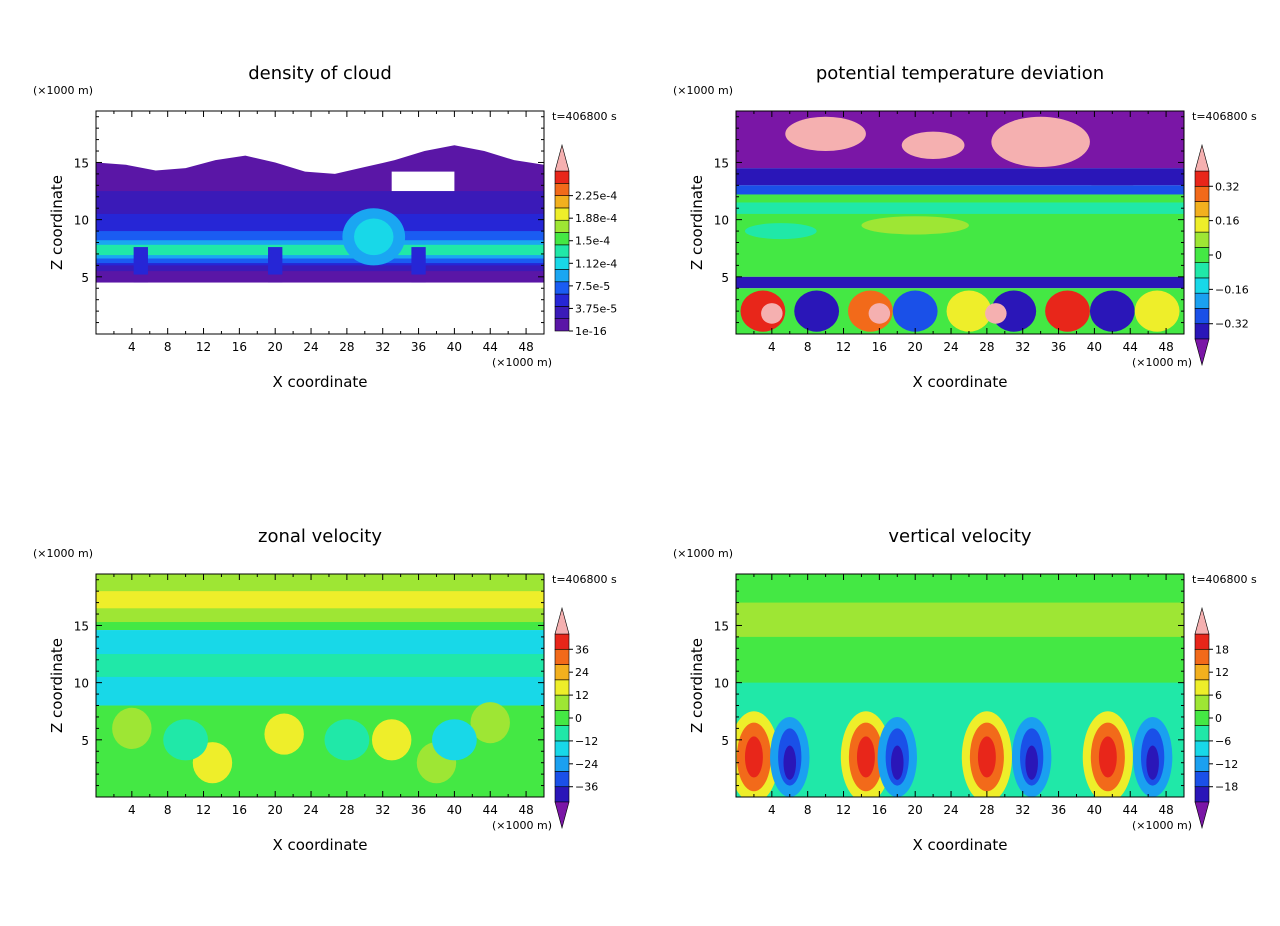  I want to click on colorbar-min-arrow, so click(1202, 815).